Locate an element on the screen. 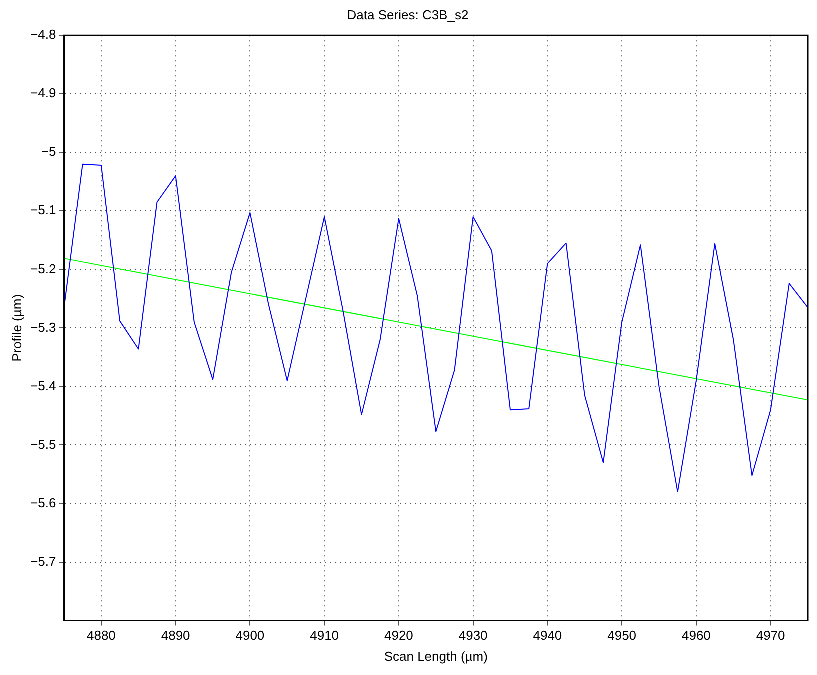 The image size is (817, 675). x-tick-label: 4920 is located at coordinates (399, 636).